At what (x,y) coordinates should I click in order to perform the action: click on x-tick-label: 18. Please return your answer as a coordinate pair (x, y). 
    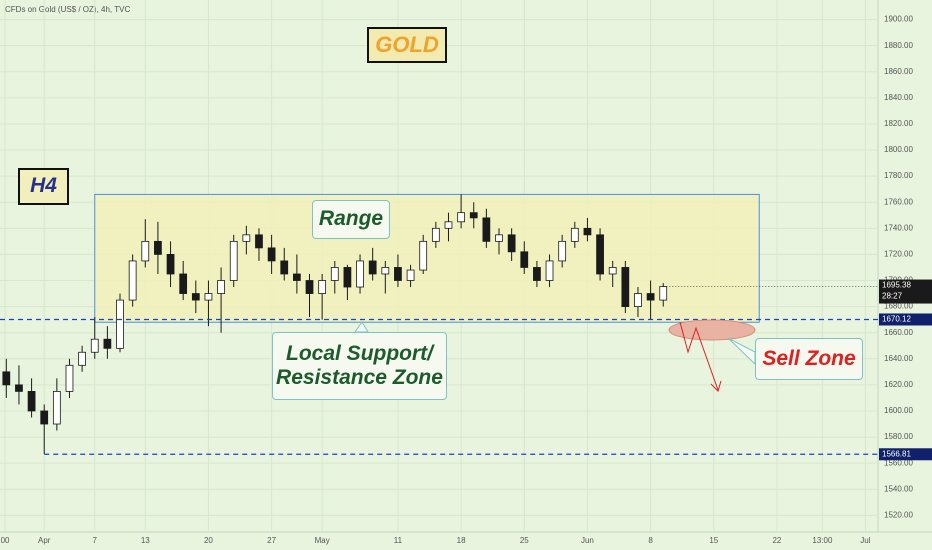
    Looking at the image, I should click on (461, 540).